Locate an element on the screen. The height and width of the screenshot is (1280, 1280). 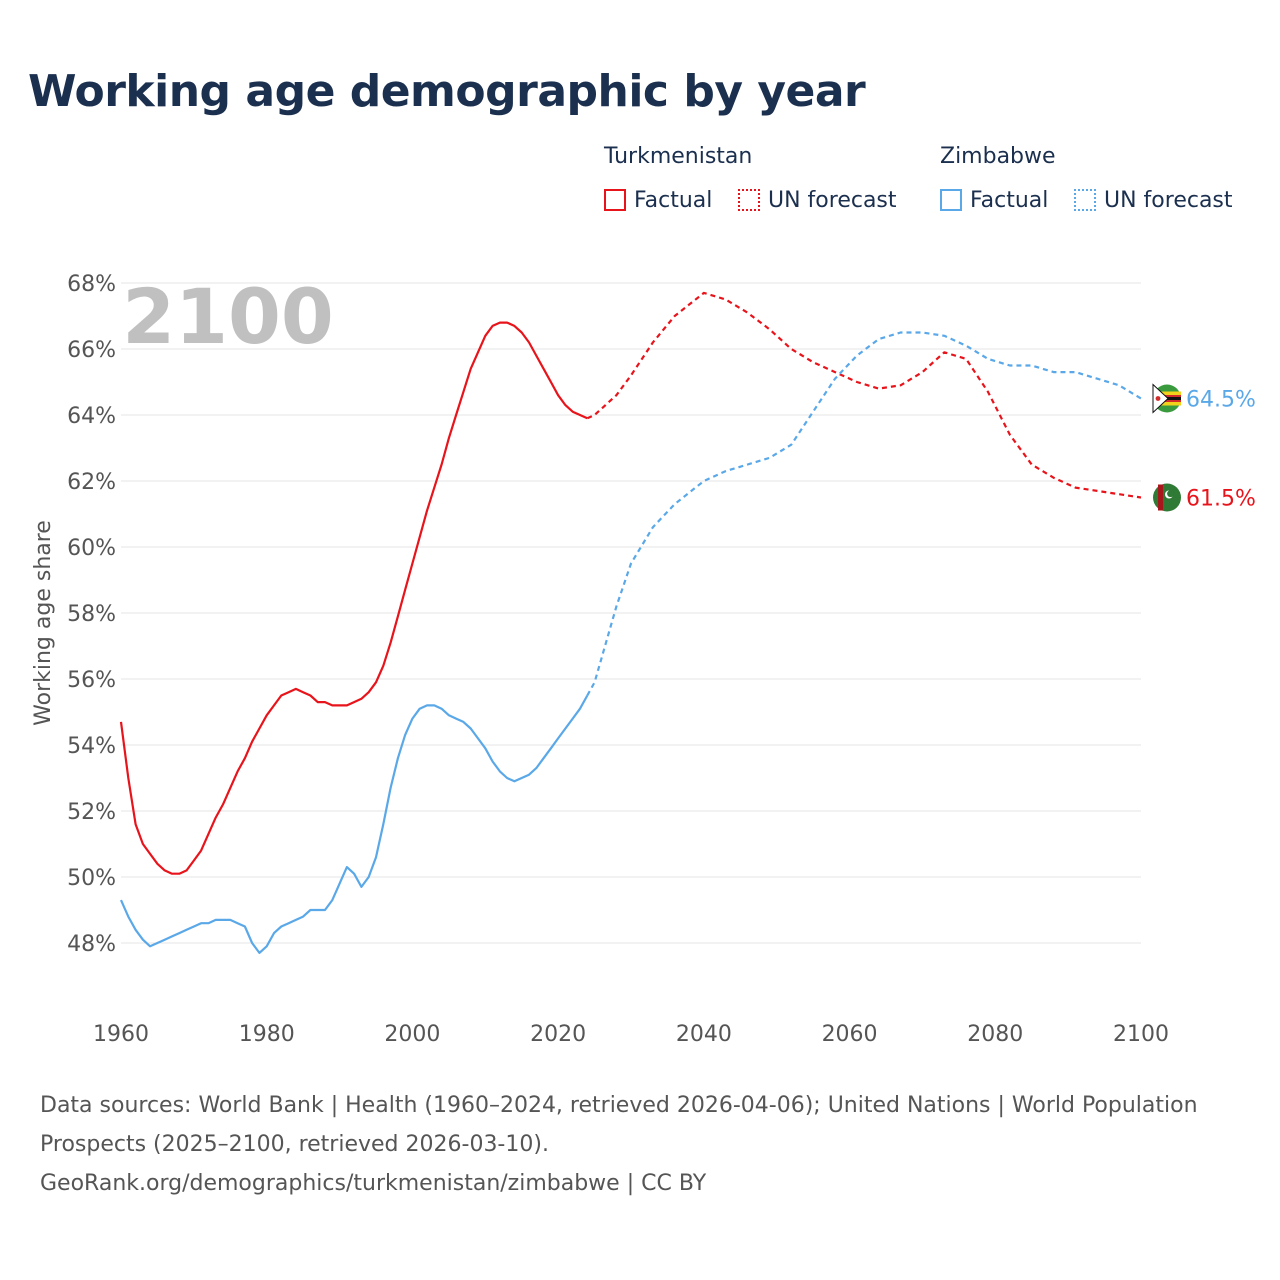
legend-item-zimbabwe-factual: Factual is located at coordinates (994, 200).